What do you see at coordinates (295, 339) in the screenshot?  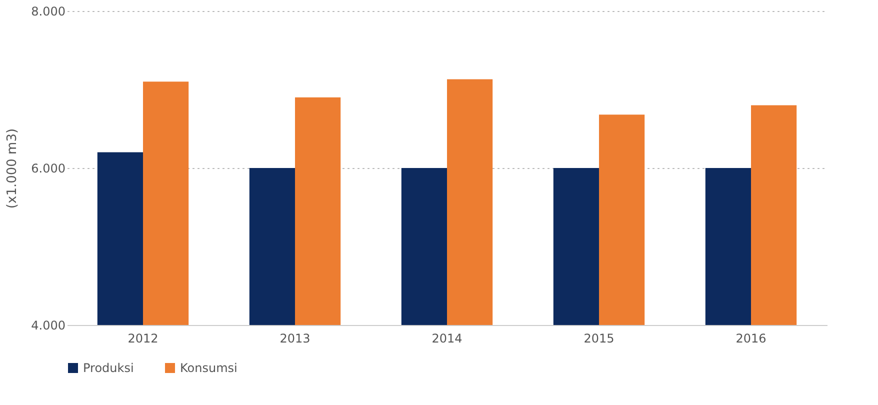 I see `x-tick-label: 2013` at bounding box center [295, 339].